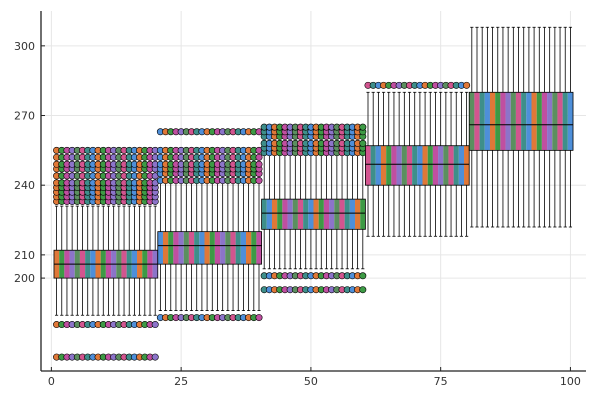 The height and width of the screenshot is (400, 600). What do you see at coordinates (24, 278) in the screenshot?
I see `y-tick-label: 200` at bounding box center [24, 278].